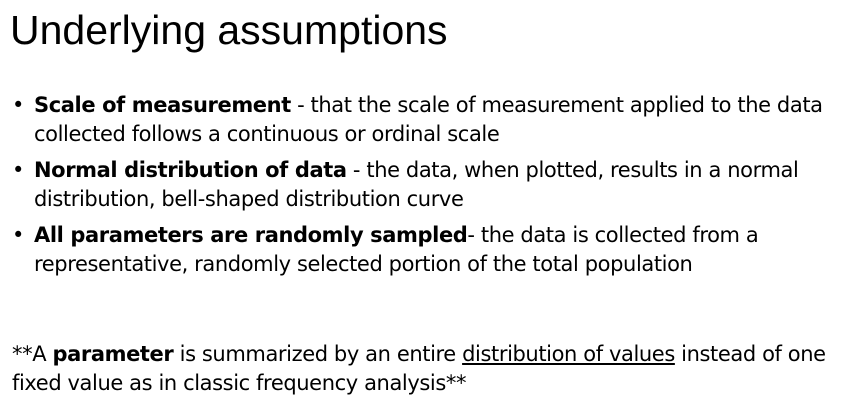  What do you see at coordinates (318, 354) in the screenshot?
I see `footnote-middle: is summarized by an entire` at bounding box center [318, 354].